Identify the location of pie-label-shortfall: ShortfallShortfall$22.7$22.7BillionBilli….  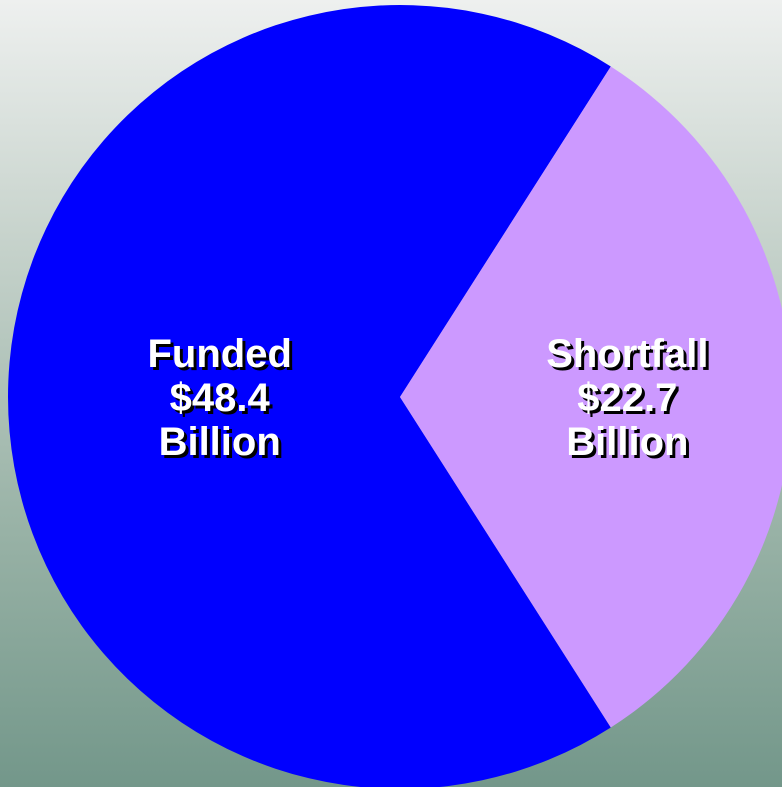
(628, 399).